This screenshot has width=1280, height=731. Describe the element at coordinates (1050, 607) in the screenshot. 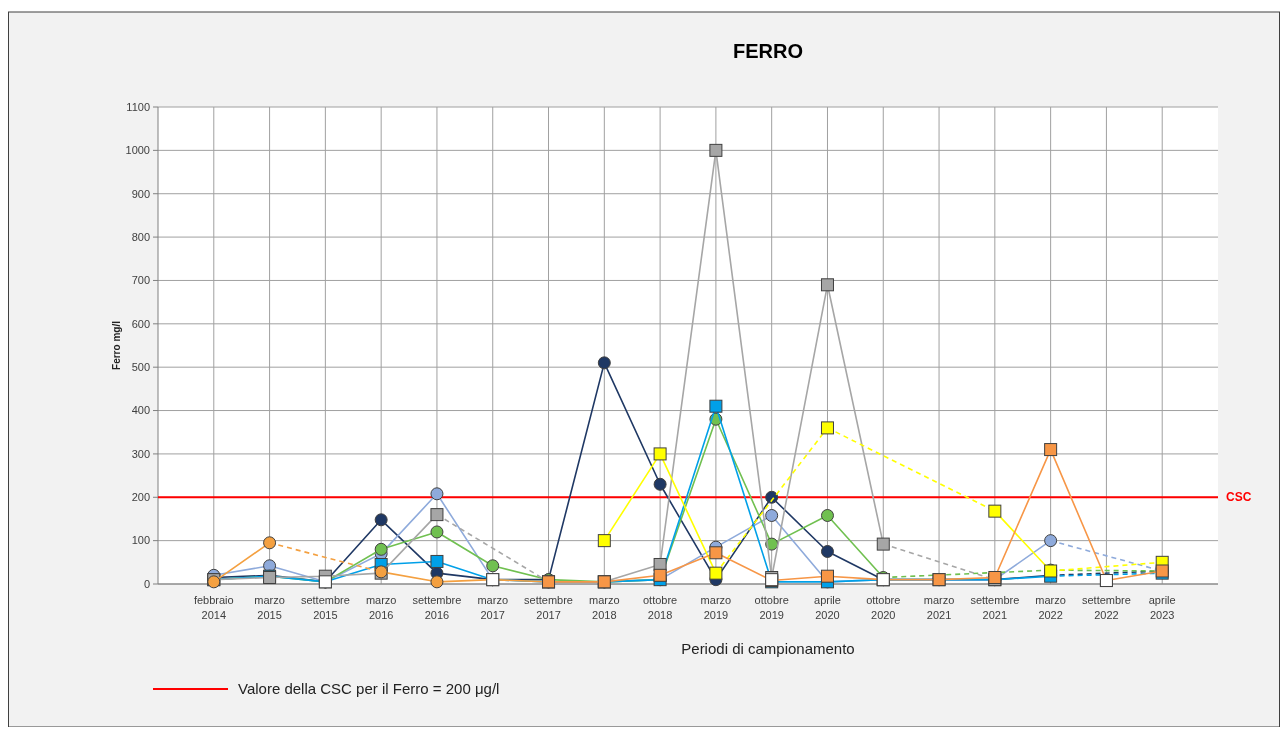

I see `x-tick-label: marzo 2022` at that location.